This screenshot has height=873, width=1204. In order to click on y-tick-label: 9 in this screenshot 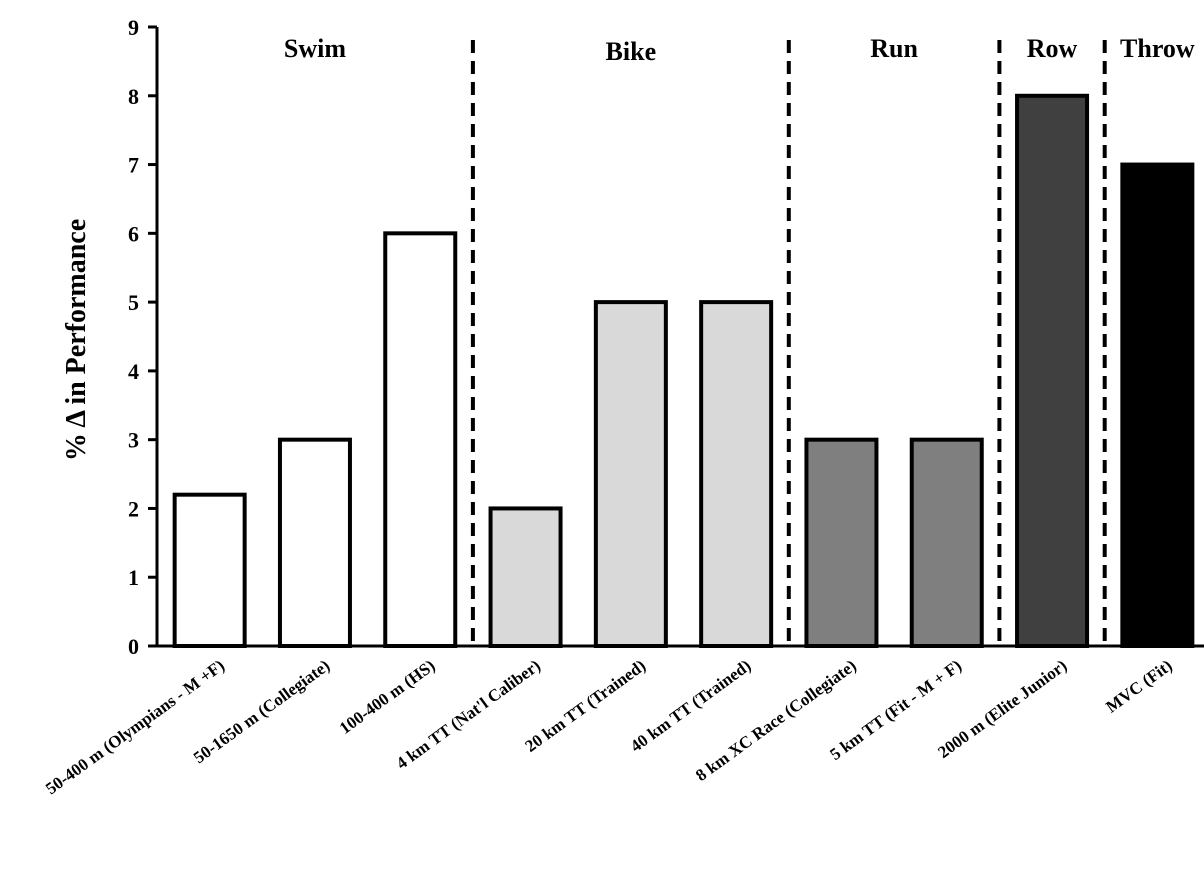, I will do `click(133, 27)`.